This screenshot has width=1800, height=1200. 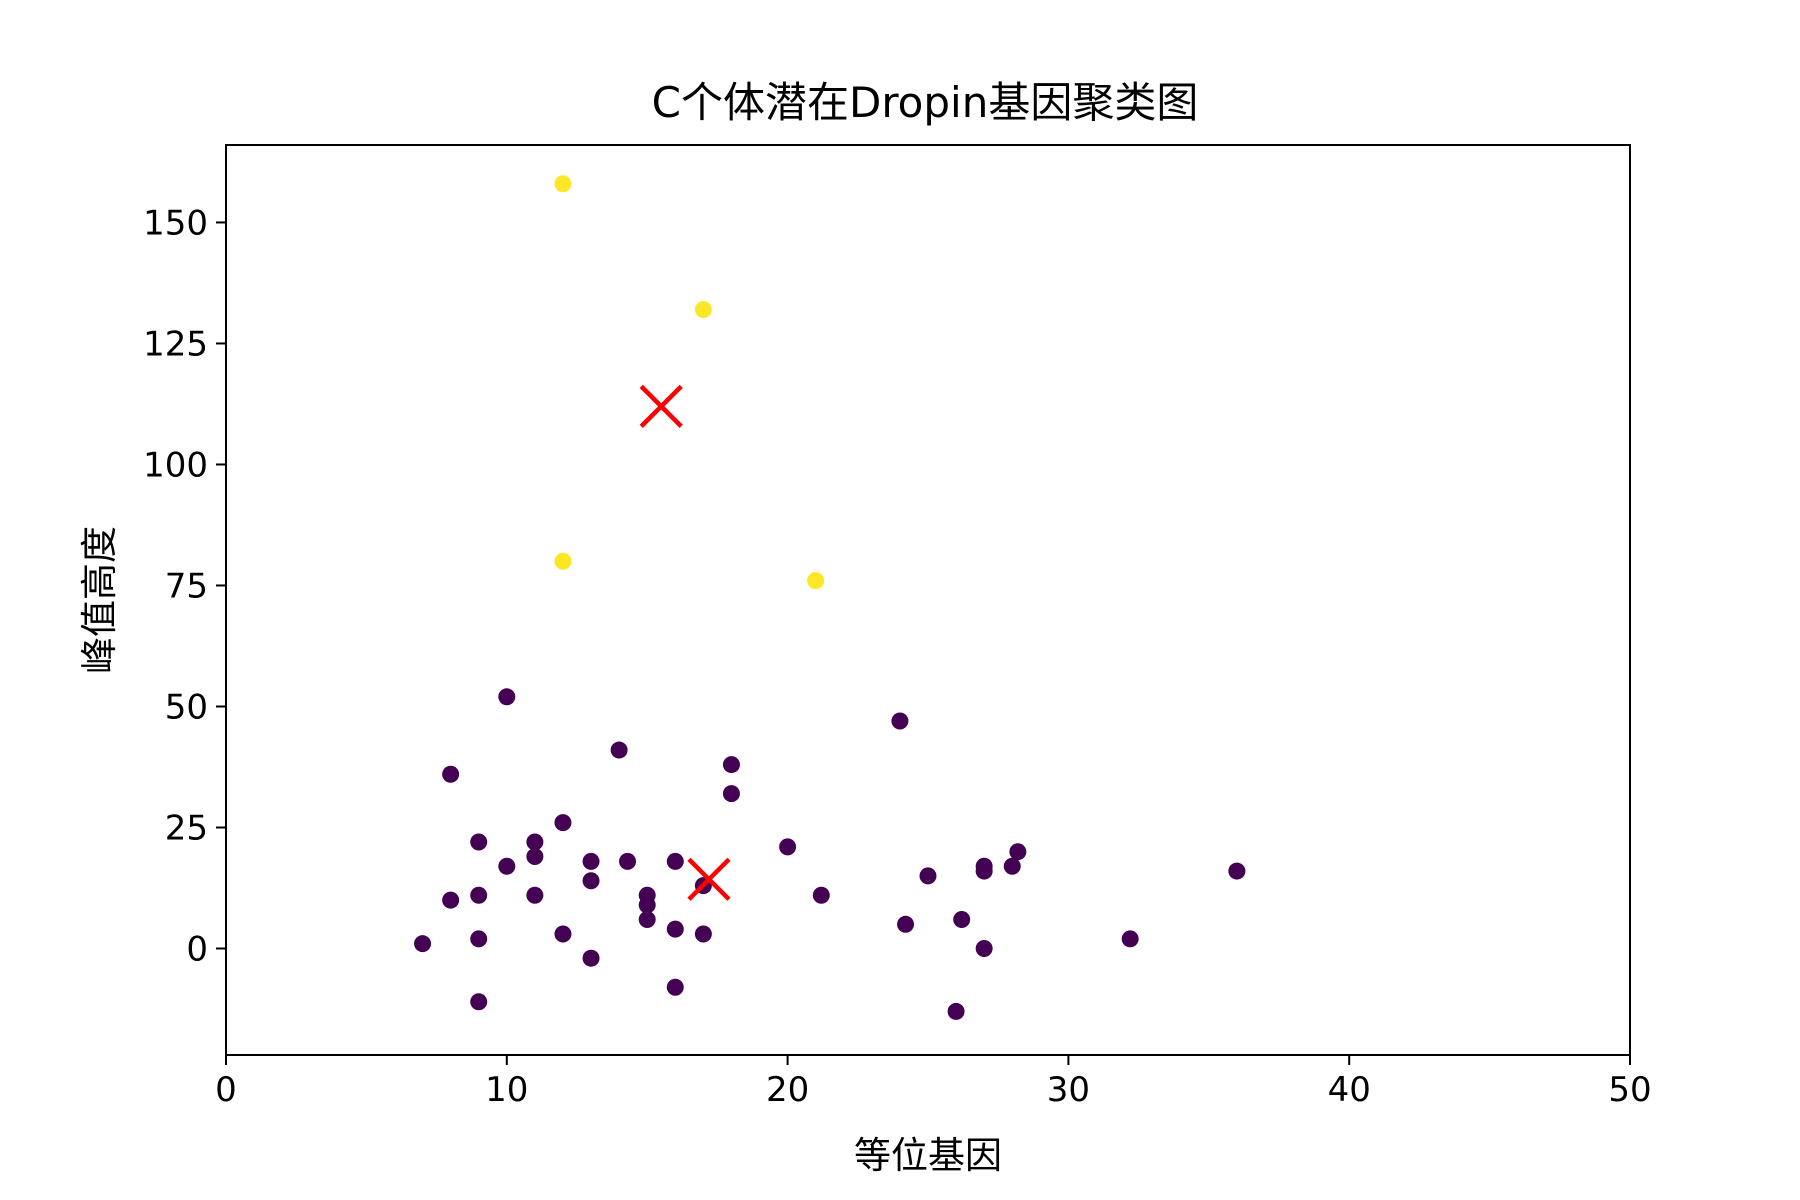 I want to click on x-tick-label: 0, so click(x=226, y=1090).